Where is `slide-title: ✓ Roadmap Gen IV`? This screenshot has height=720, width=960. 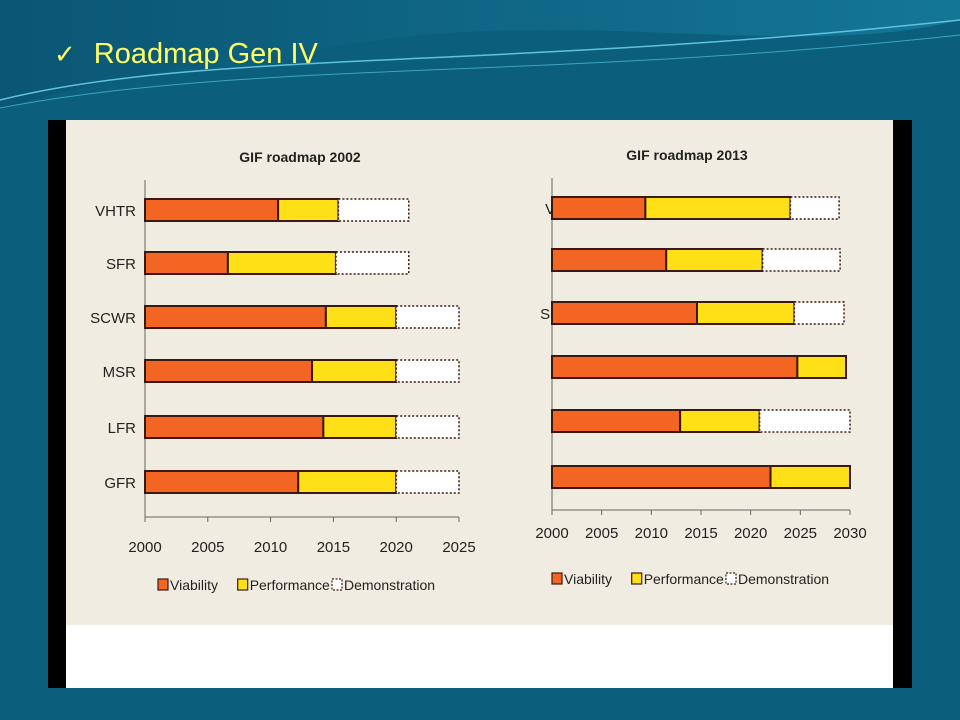
slide-title: ✓ Roadmap Gen IV is located at coordinates (186, 54).